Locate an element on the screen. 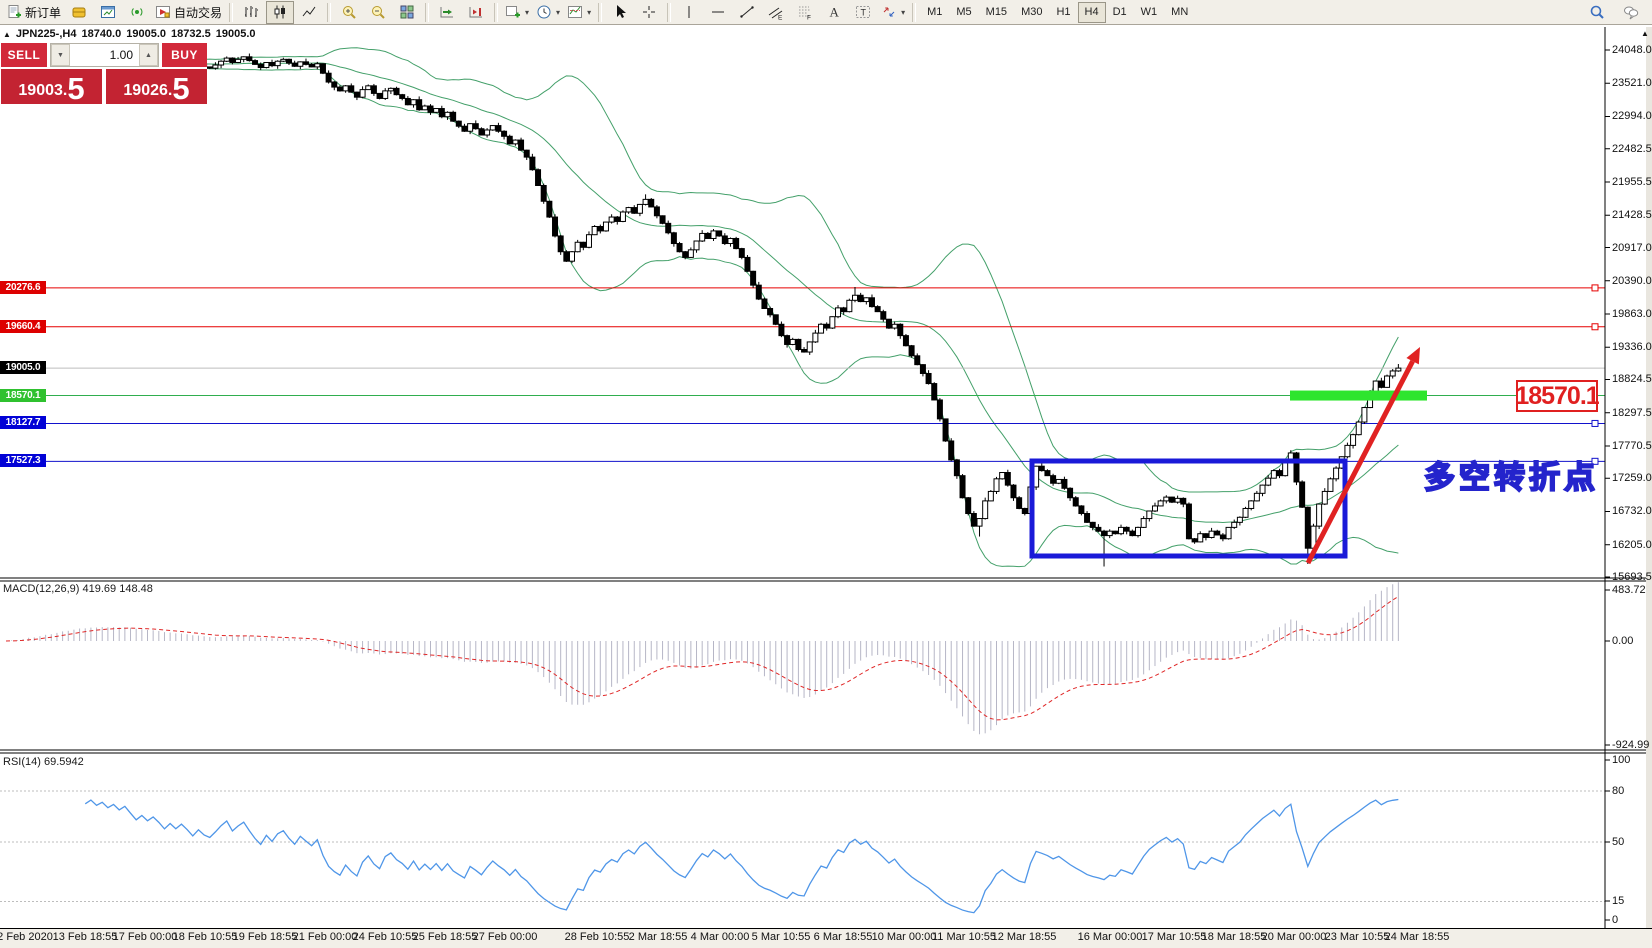 The width and height of the screenshot is (1652, 948). time-axis-label: 2 Feb 2020 is located at coordinates (26, 937).